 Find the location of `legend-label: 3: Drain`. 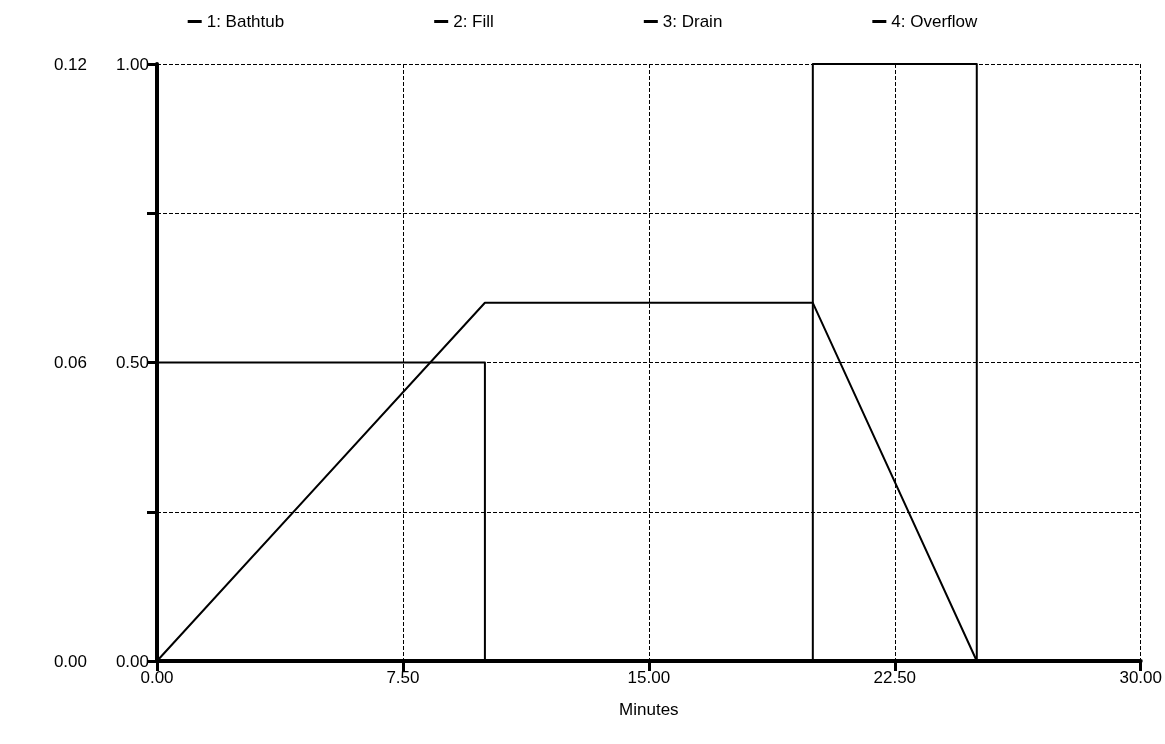

legend-label: 3: Drain is located at coordinates (692, 21).